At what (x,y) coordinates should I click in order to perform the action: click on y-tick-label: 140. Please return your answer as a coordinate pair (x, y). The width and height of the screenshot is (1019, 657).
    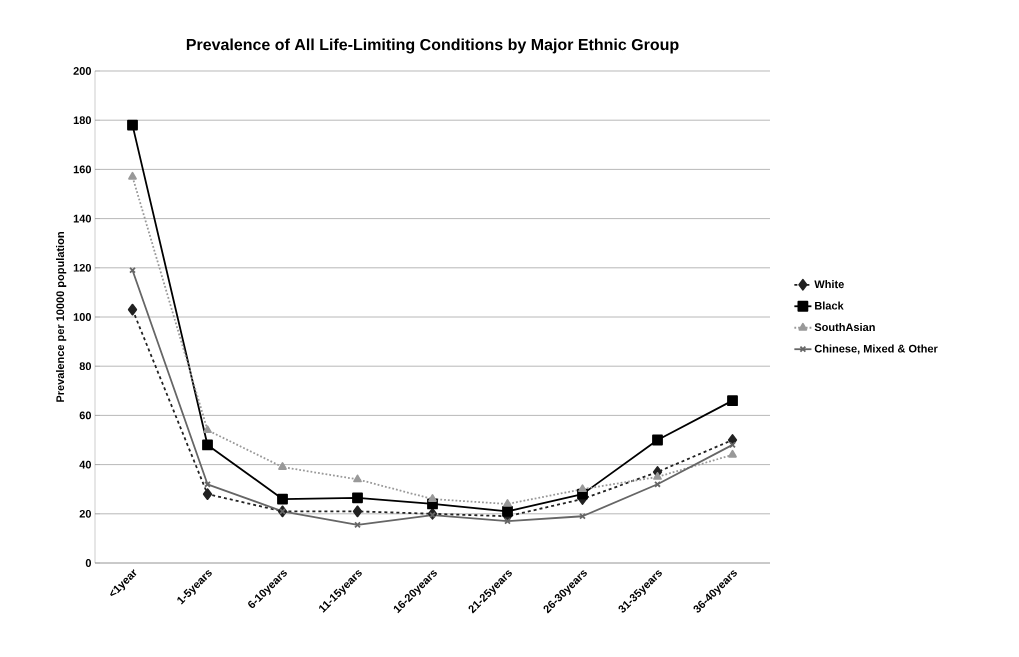
    Looking at the image, I should click on (82, 218).